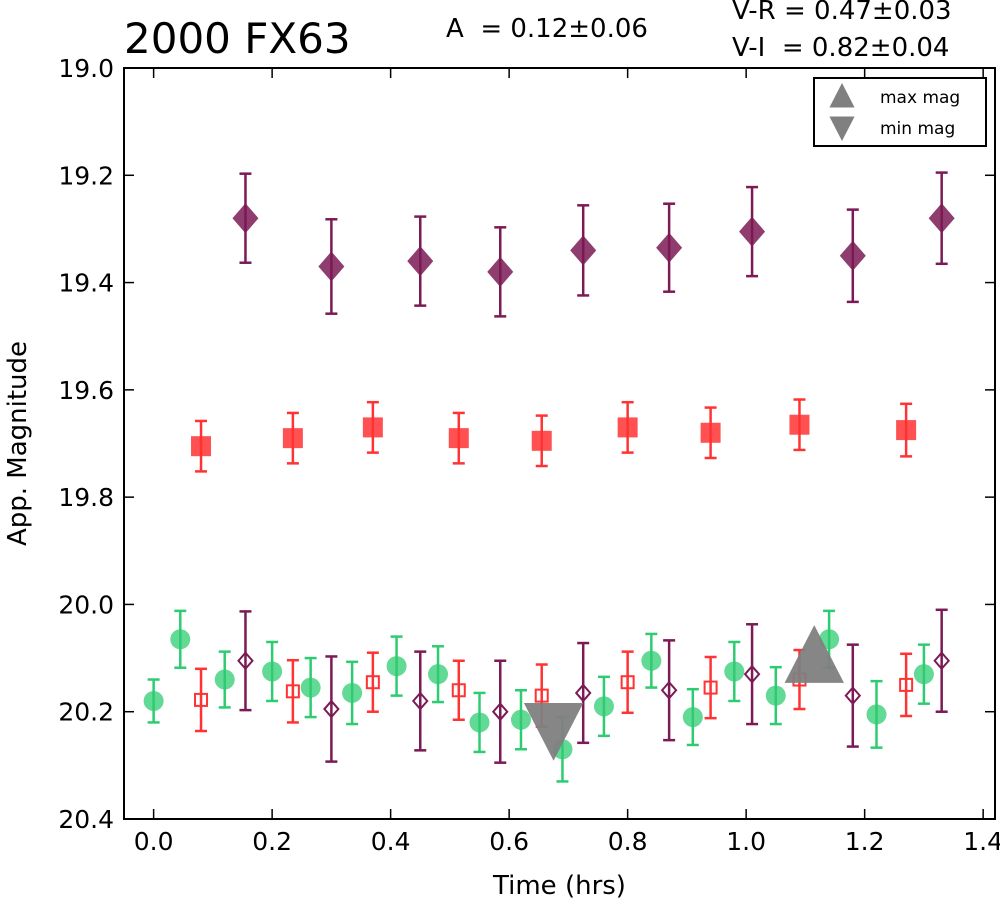  What do you see at coordinates (628, 841) in the screenshot?
I see `x-tick-label: 0.8` at bounding box center [628, 841].